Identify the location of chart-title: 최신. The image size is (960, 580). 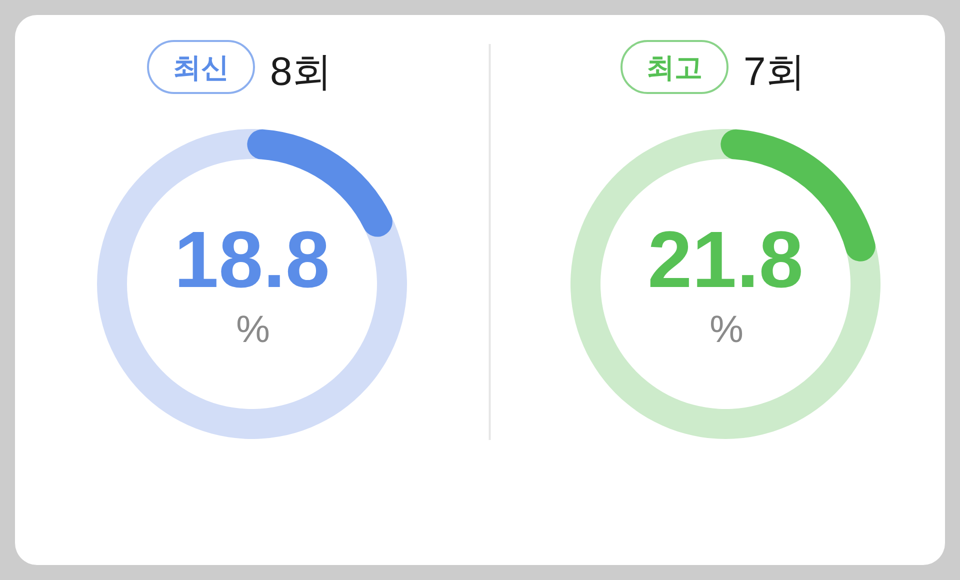
(201, 67).